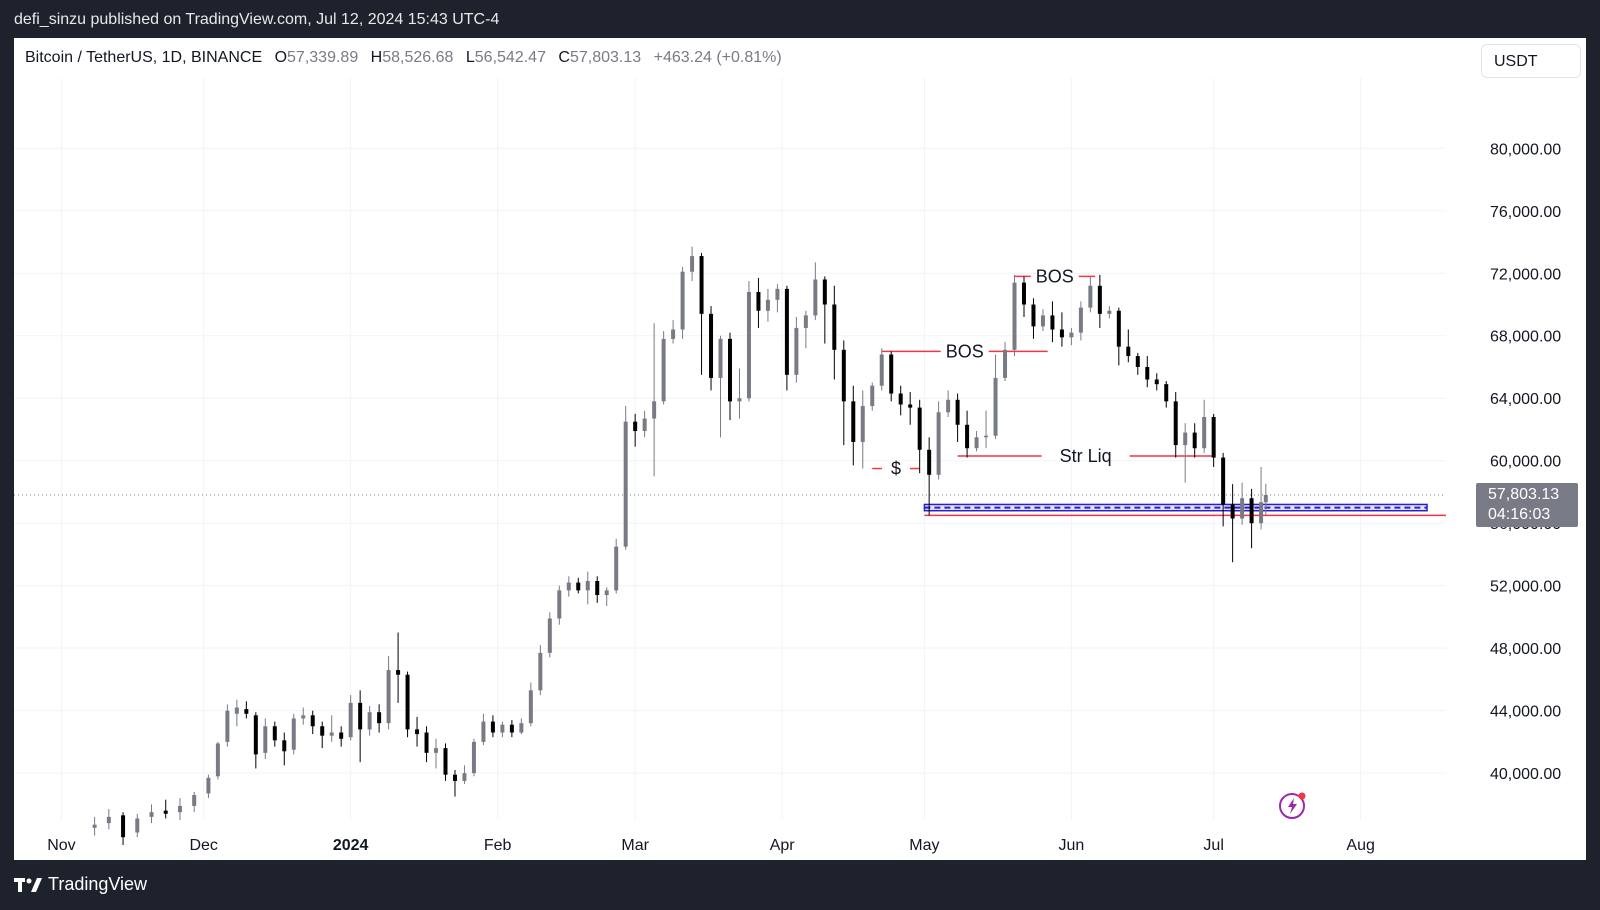 The width and height of the screenshot is (1600, 910). What do you see at coordinates (510, 57) in the screenshot?
I see `low-value: 56,542.47` at bounding box center [510, 57].